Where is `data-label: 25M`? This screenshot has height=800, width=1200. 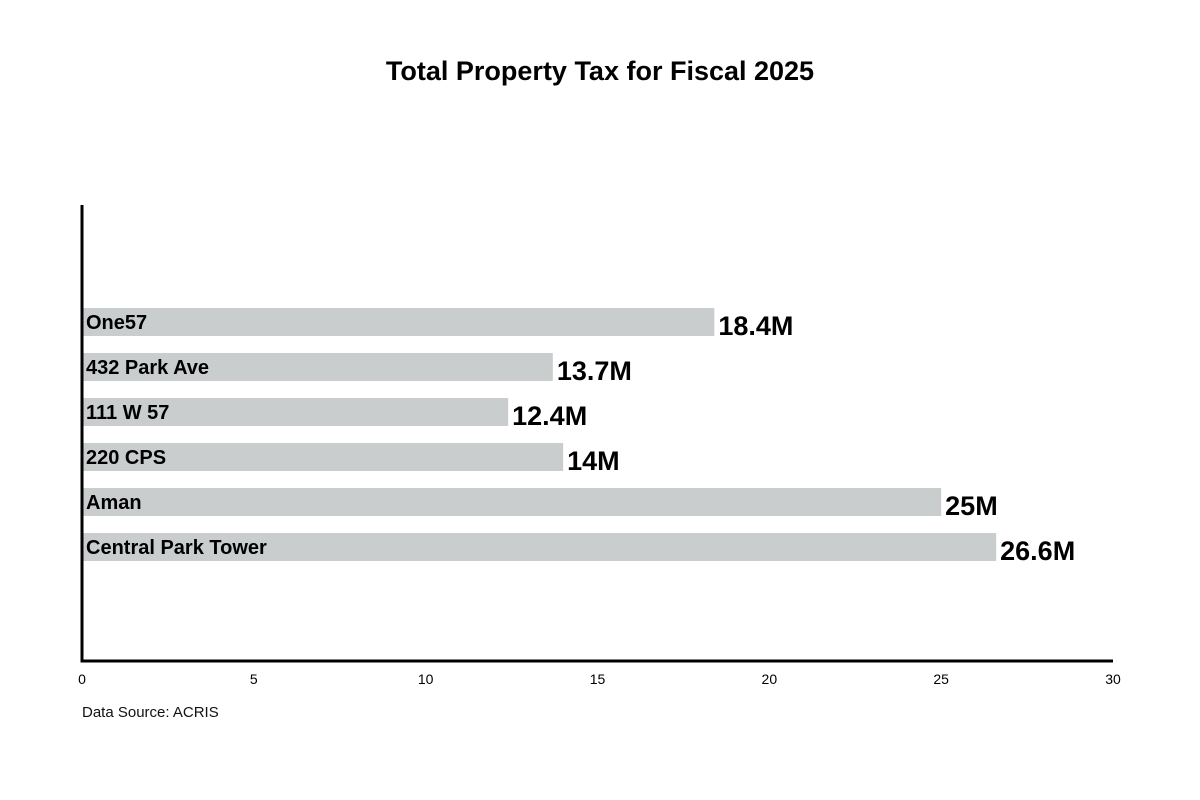 data-label: 25M is located at coordinates (971, 506).